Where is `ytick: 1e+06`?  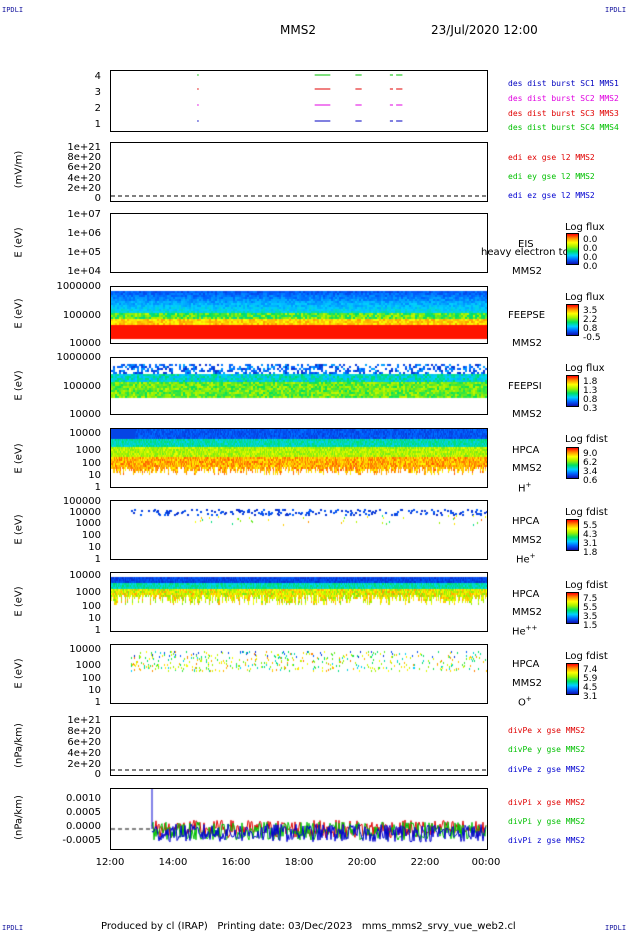
ytick: 1e+06 is located at coordinates (84, 233).